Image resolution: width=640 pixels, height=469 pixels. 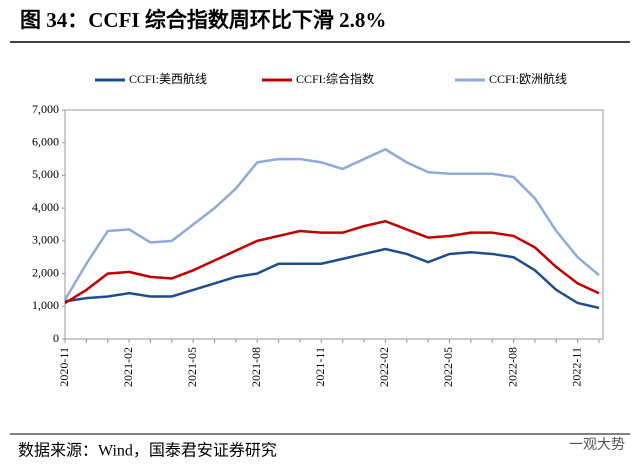 I want to click on y-tick-label: 2,000, so click(x=45, y=272).